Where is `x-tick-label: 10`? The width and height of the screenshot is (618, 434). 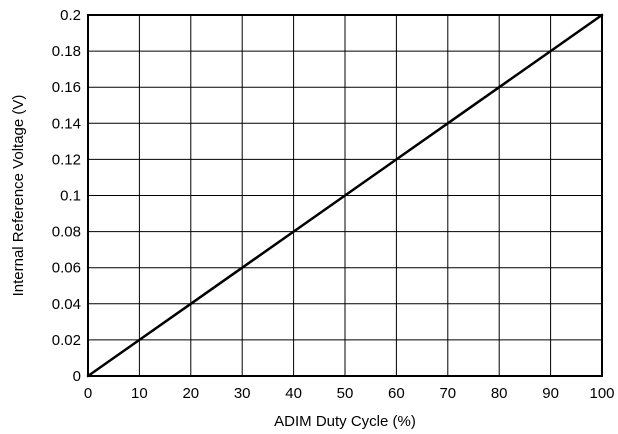 x-tick-label: 10 is located at coordinates (139, 393).